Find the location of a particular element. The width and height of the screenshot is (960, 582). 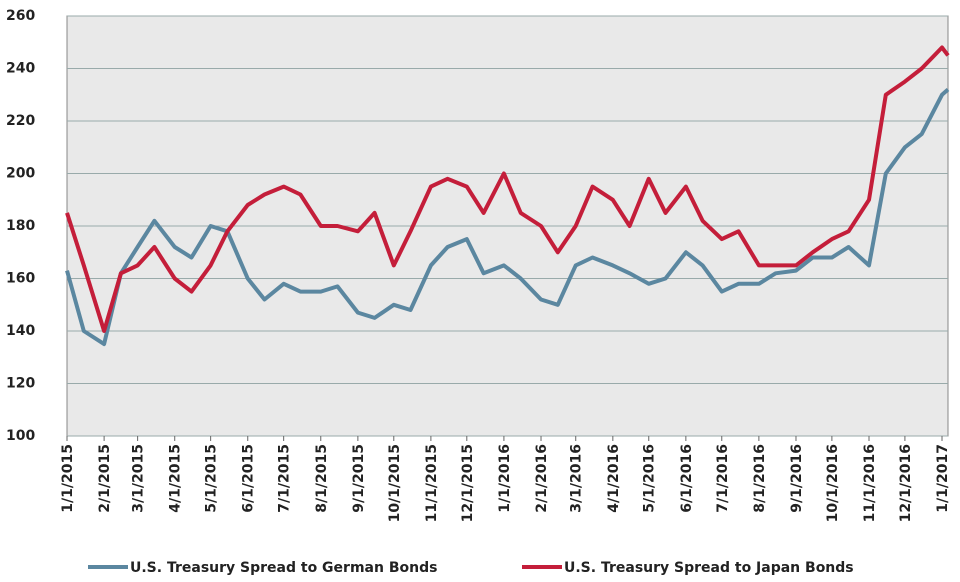

x-tick-label: 4/1/2016 is located at coordinates (614, 478).